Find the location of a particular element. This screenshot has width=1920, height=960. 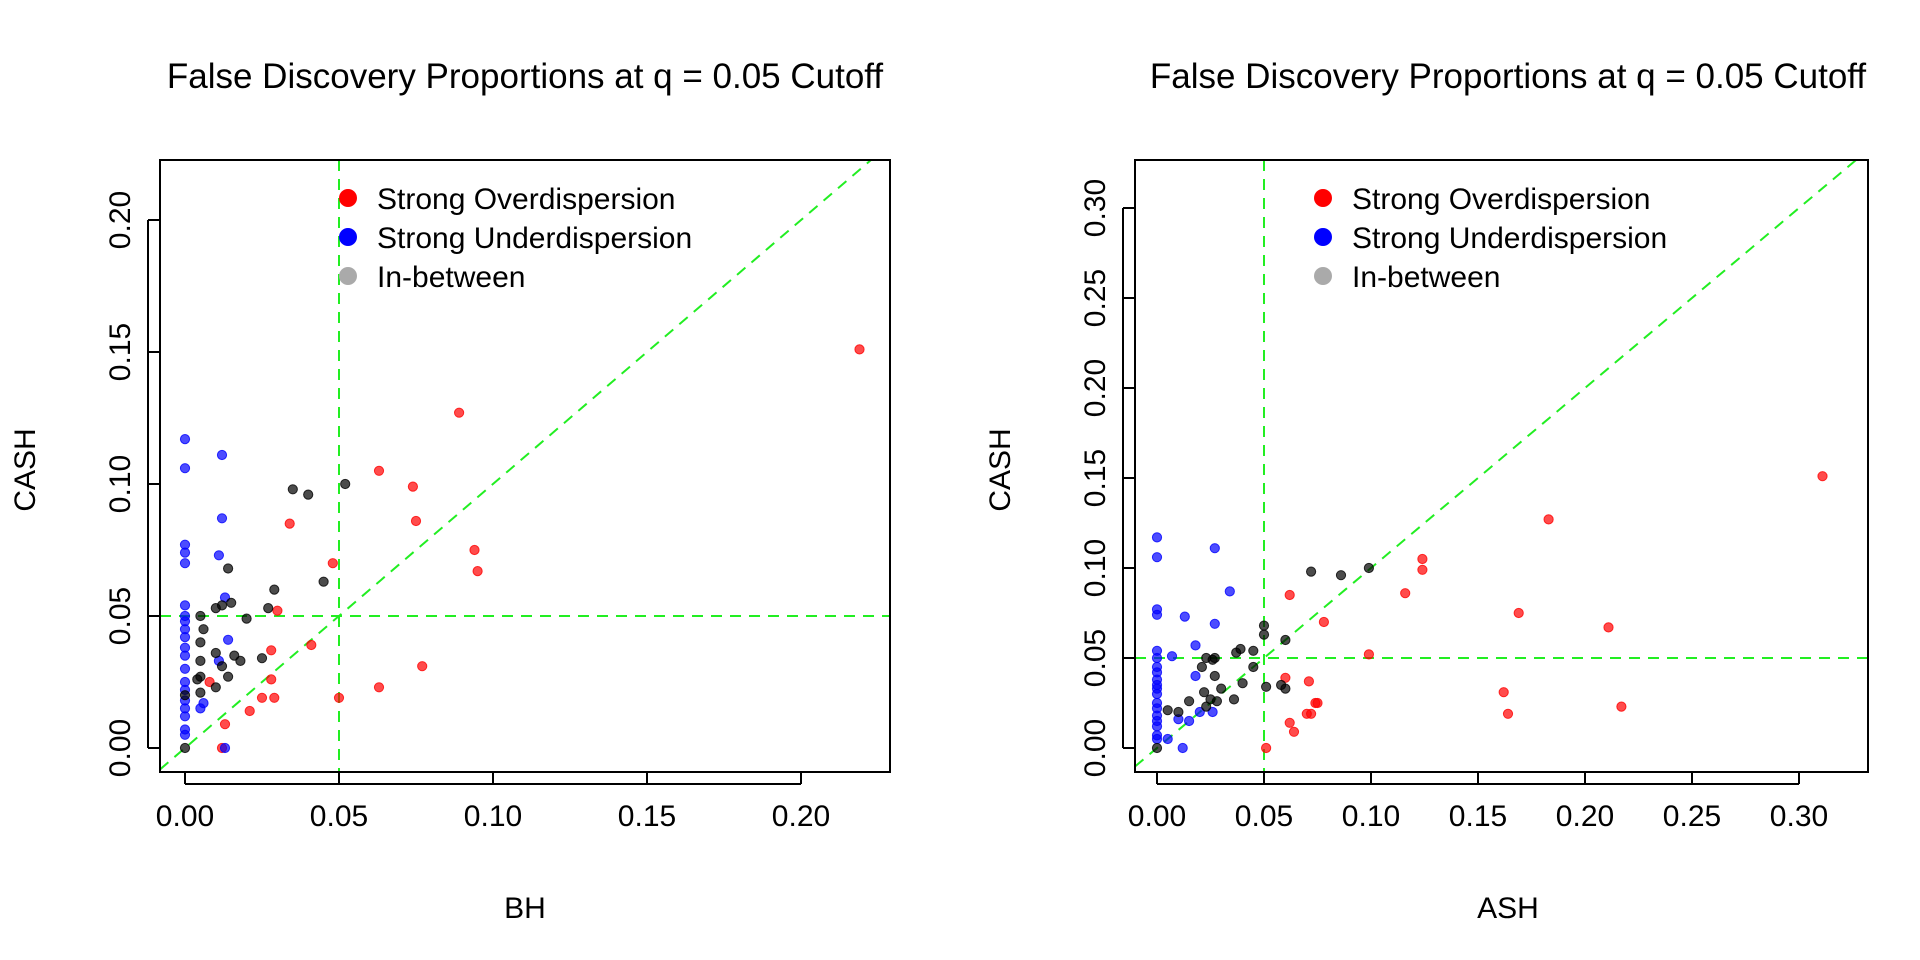

right-x-tick-label: 0.10 is located at coordinates (1371, 816).